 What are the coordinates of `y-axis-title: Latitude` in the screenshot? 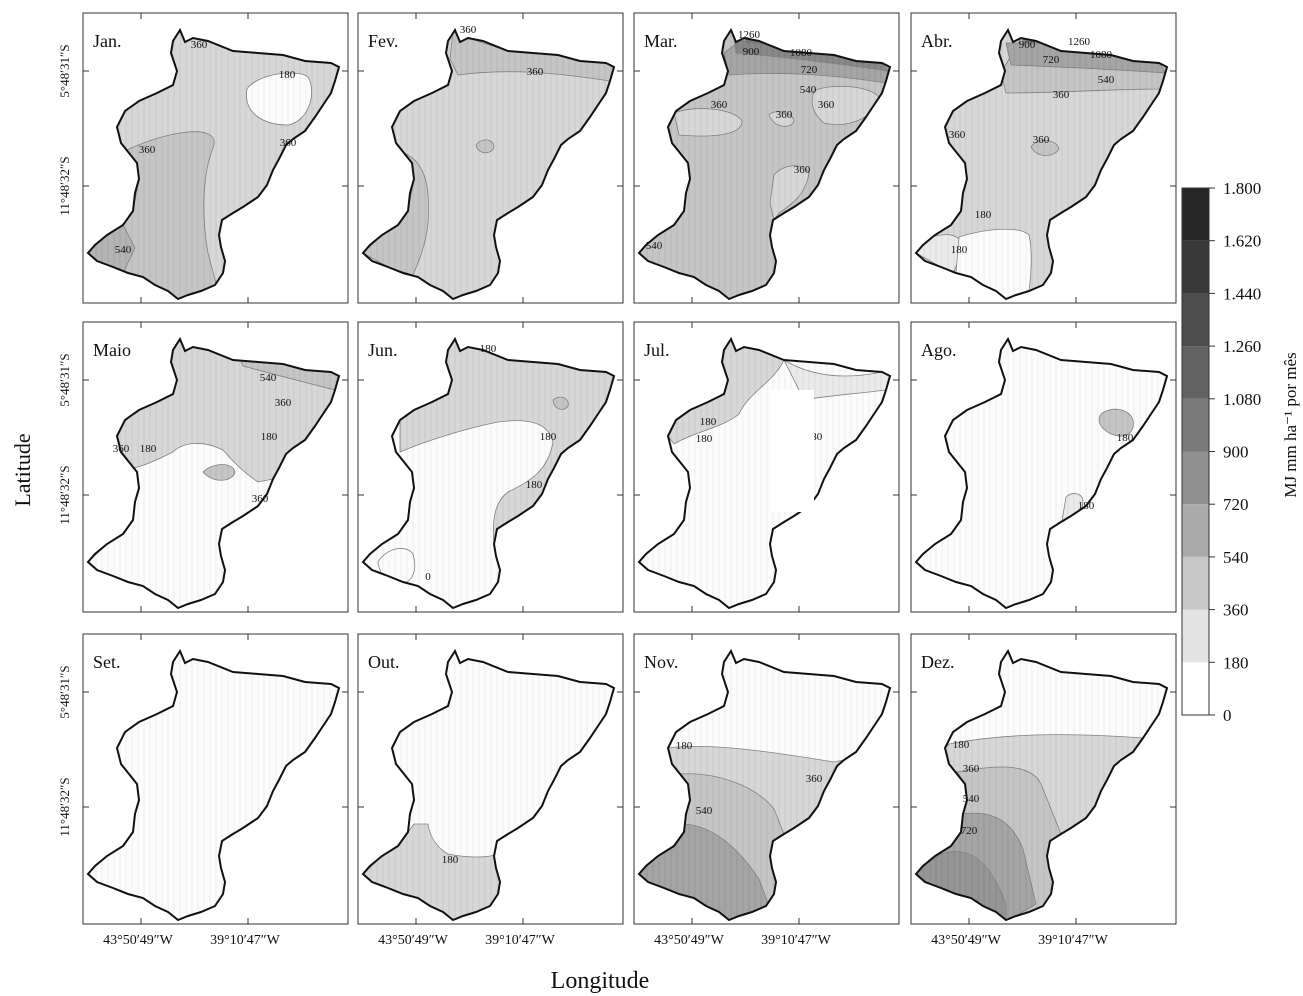 It's located at (22, 469).